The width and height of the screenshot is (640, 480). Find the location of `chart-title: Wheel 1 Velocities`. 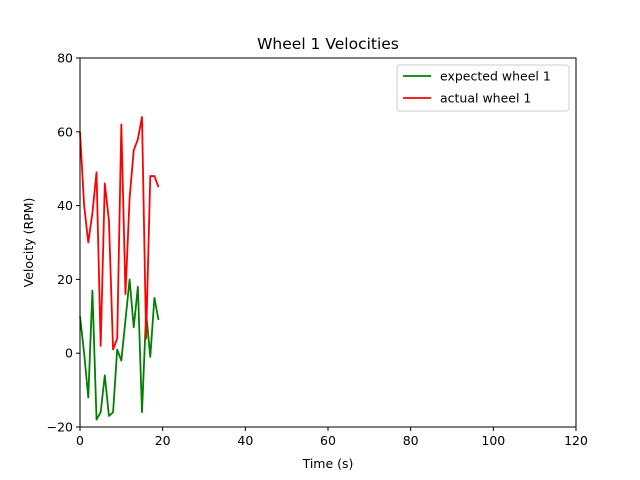

chart-title: Wheel 1 Velocities is located at coordinates (328, 44).